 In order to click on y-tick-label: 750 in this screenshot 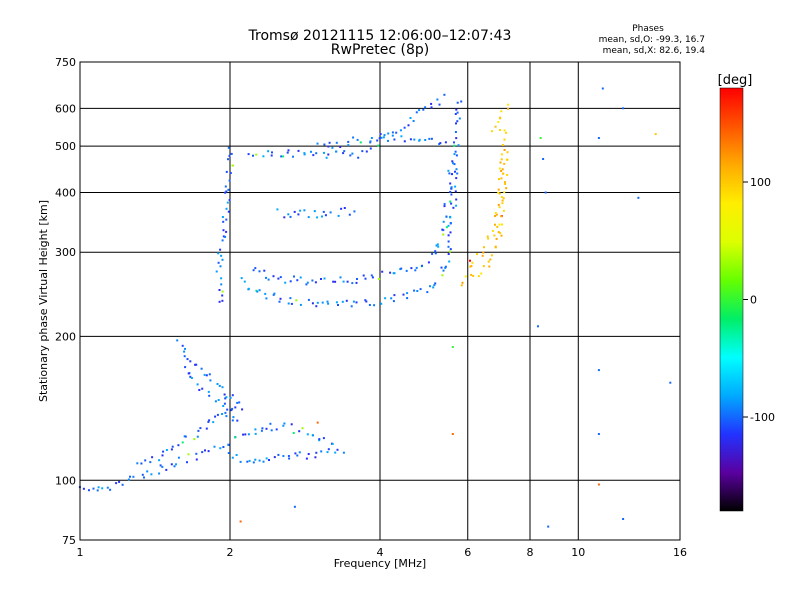, I will do `click(65, 62)`.